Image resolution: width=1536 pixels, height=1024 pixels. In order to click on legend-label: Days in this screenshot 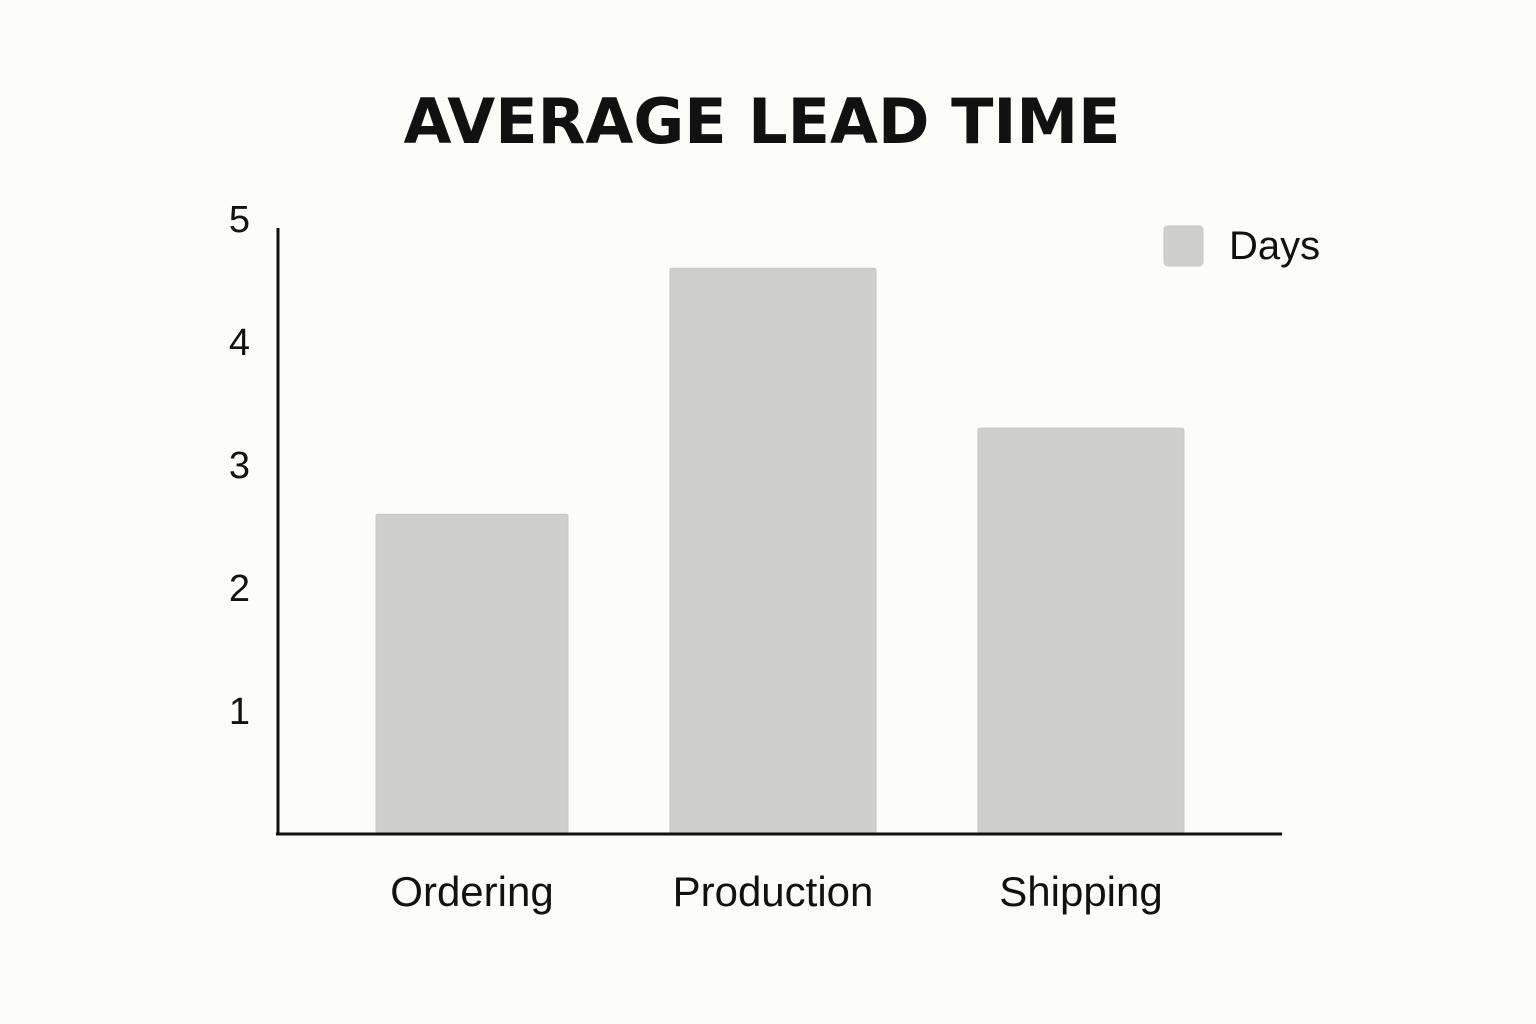, I will do `click(1274, 246)`.